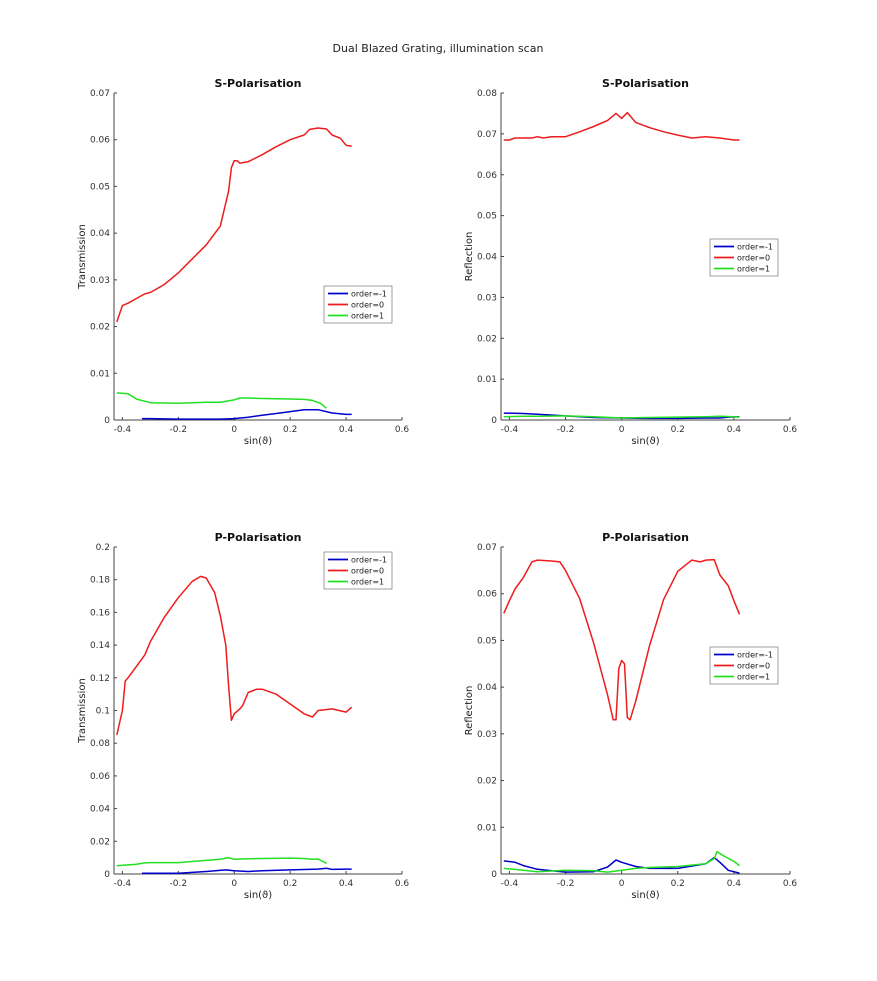 Image resolution: width=877 pixels, height=981 pixels. What do you see at coordinates (103, 548) in the screenshot?
I see `y-tick-label: 0.2` at bounding box center [103, 548].